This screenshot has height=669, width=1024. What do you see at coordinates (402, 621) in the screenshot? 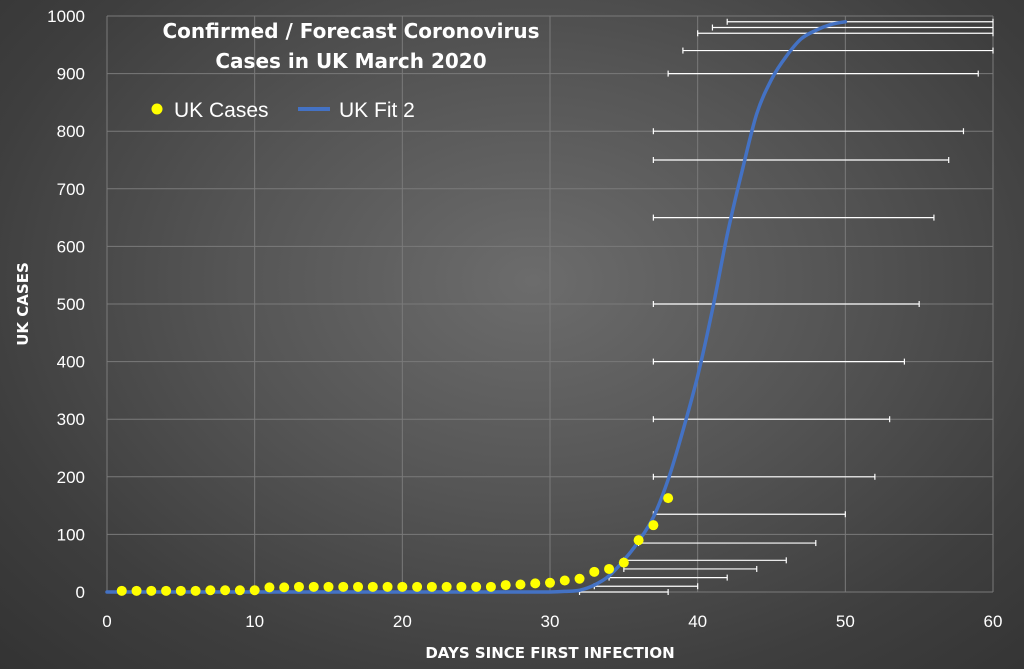
I see `x-tick-label: 20` at bounding box center [402, 621].